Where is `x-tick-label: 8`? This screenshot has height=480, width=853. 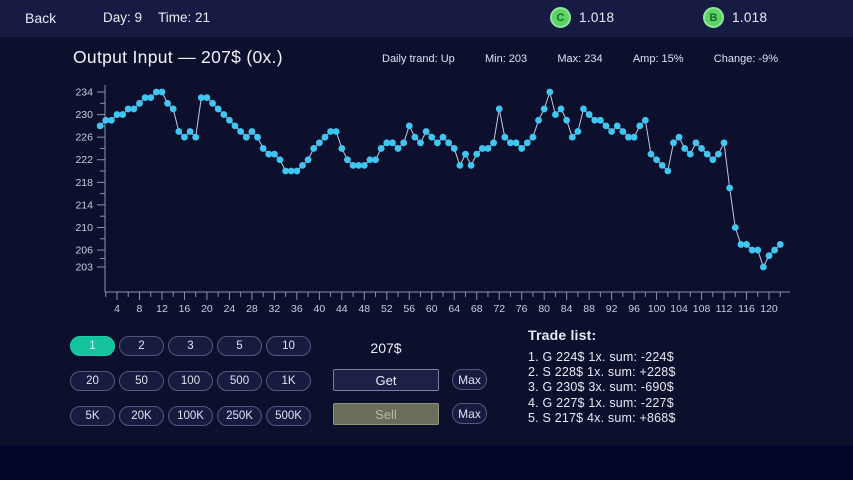
x-tick-label: 8 is located at coordinates (140, 309).